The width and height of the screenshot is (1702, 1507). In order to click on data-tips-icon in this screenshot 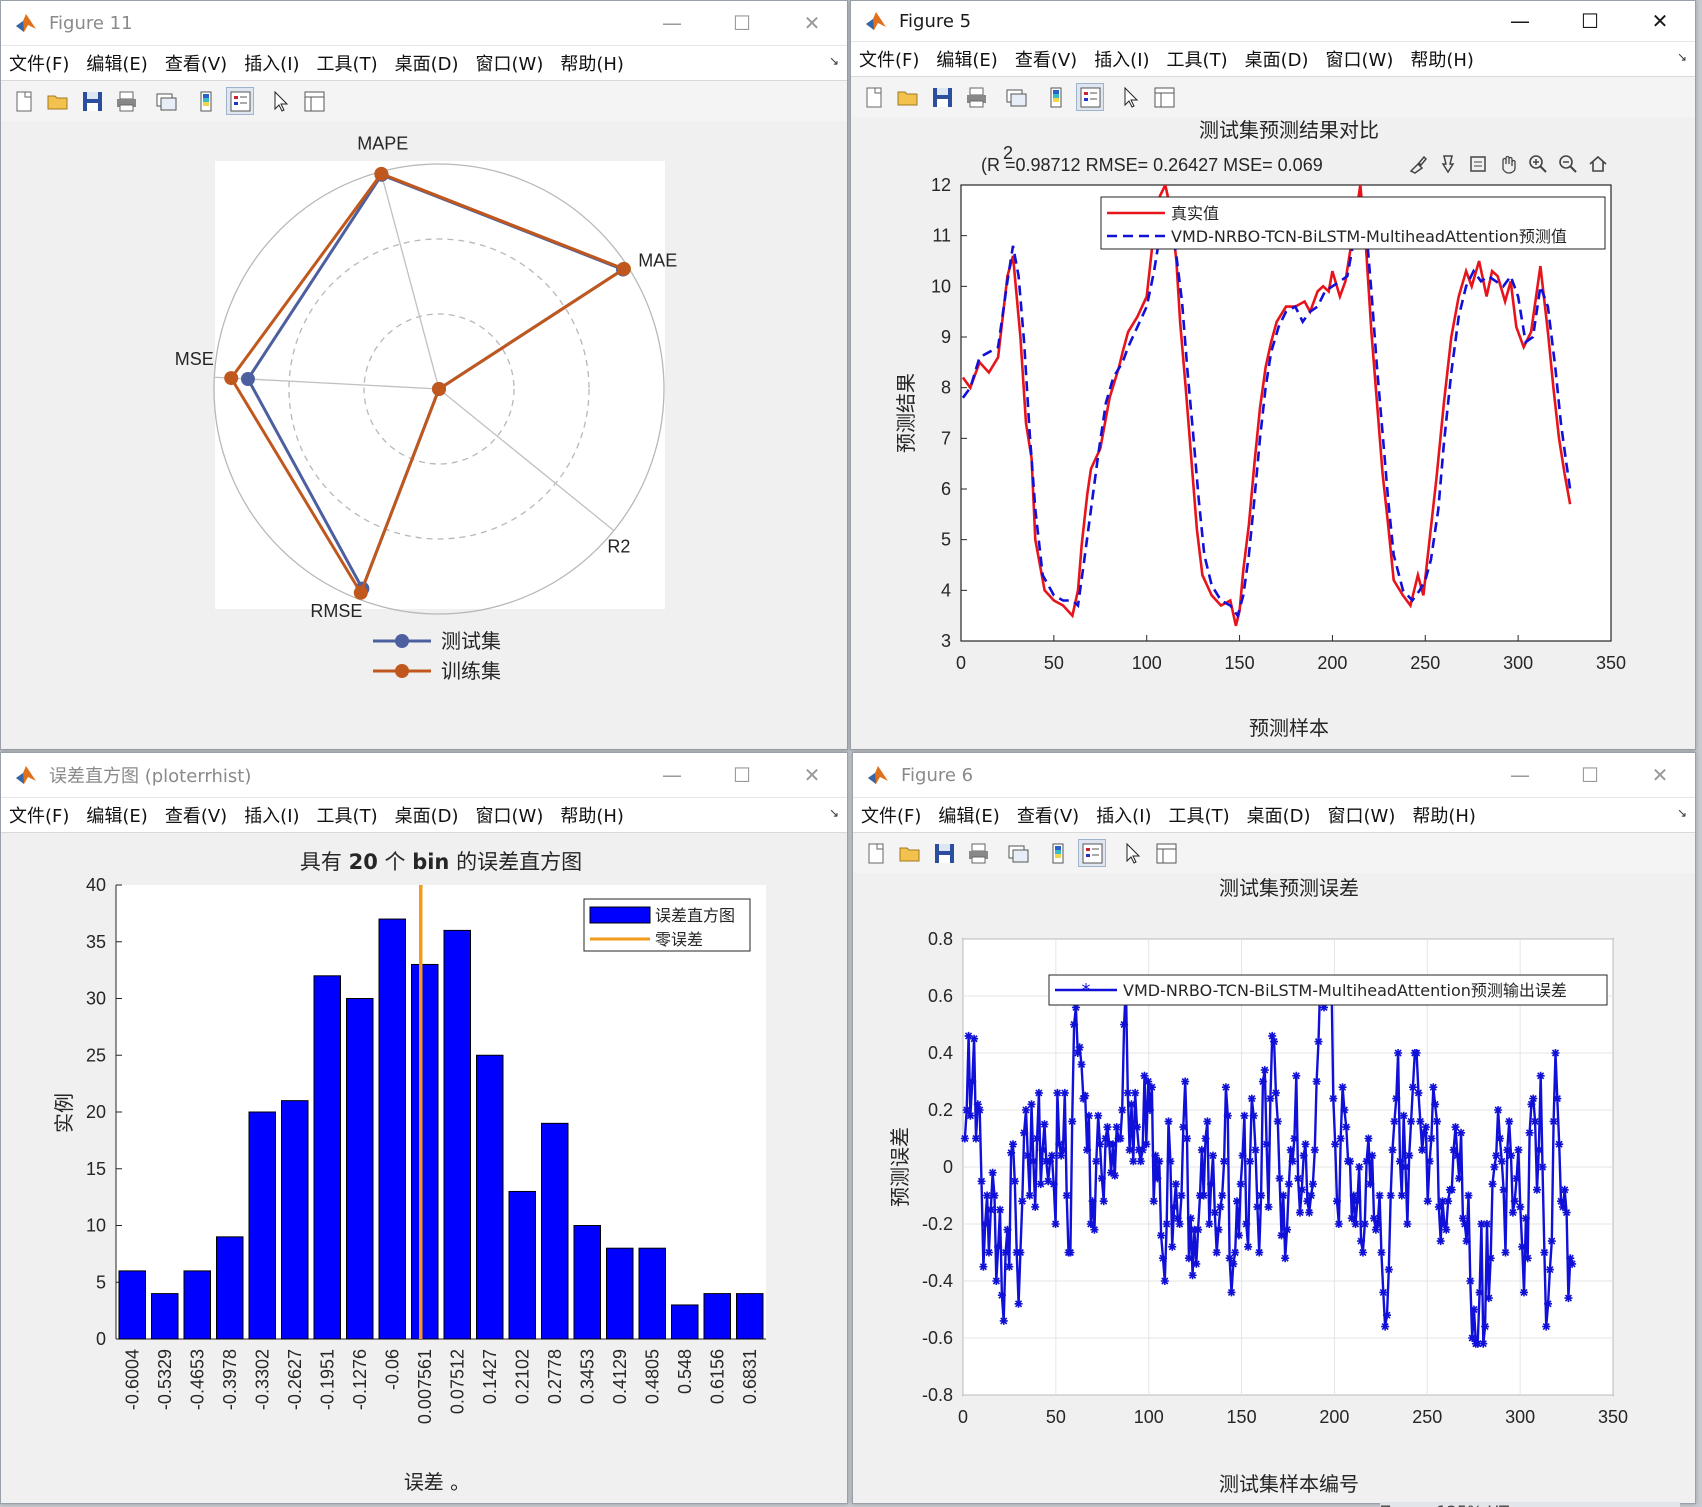, I will do `click(1448, 164)`.